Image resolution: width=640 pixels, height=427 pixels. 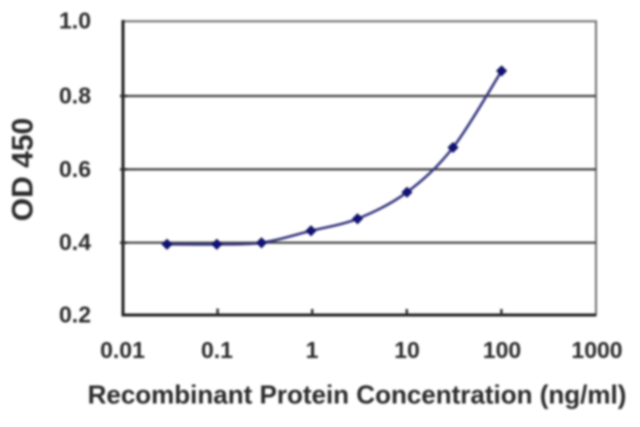 I want to click on svg-text: 0.2, so click(x=75, y=315).